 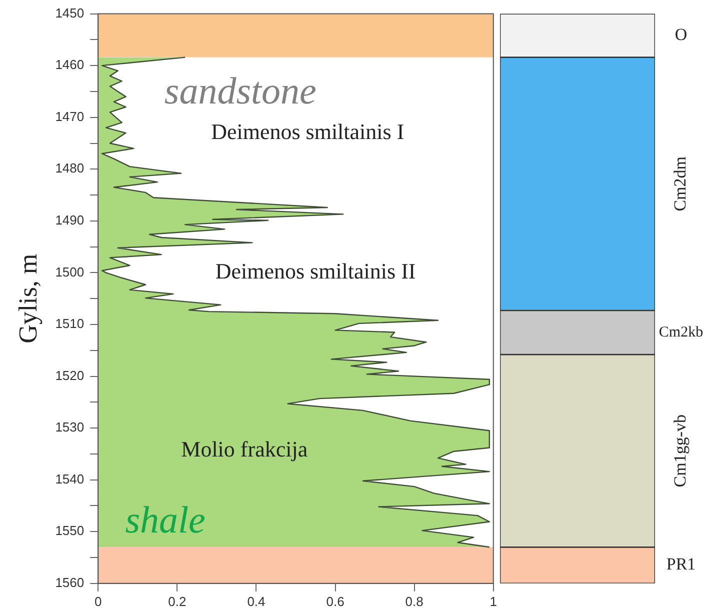 What do you see at coordinates (69, 220) in the screenshot?
I see `y-tick-label: 1490` at bounding box center [69, 220].